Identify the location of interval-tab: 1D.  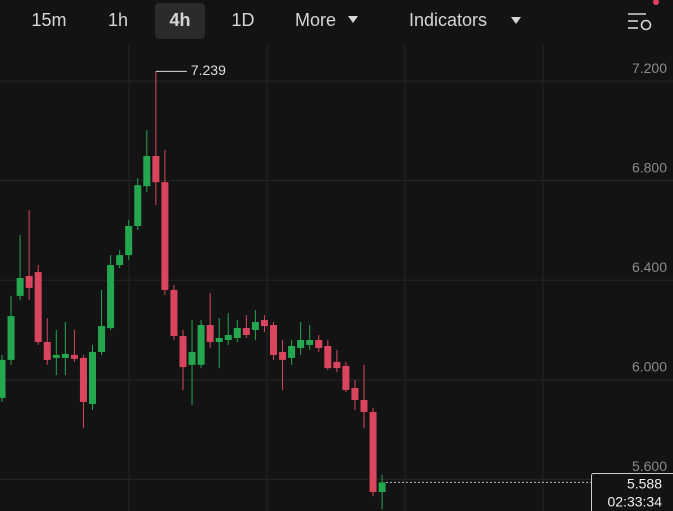
(242, 20).